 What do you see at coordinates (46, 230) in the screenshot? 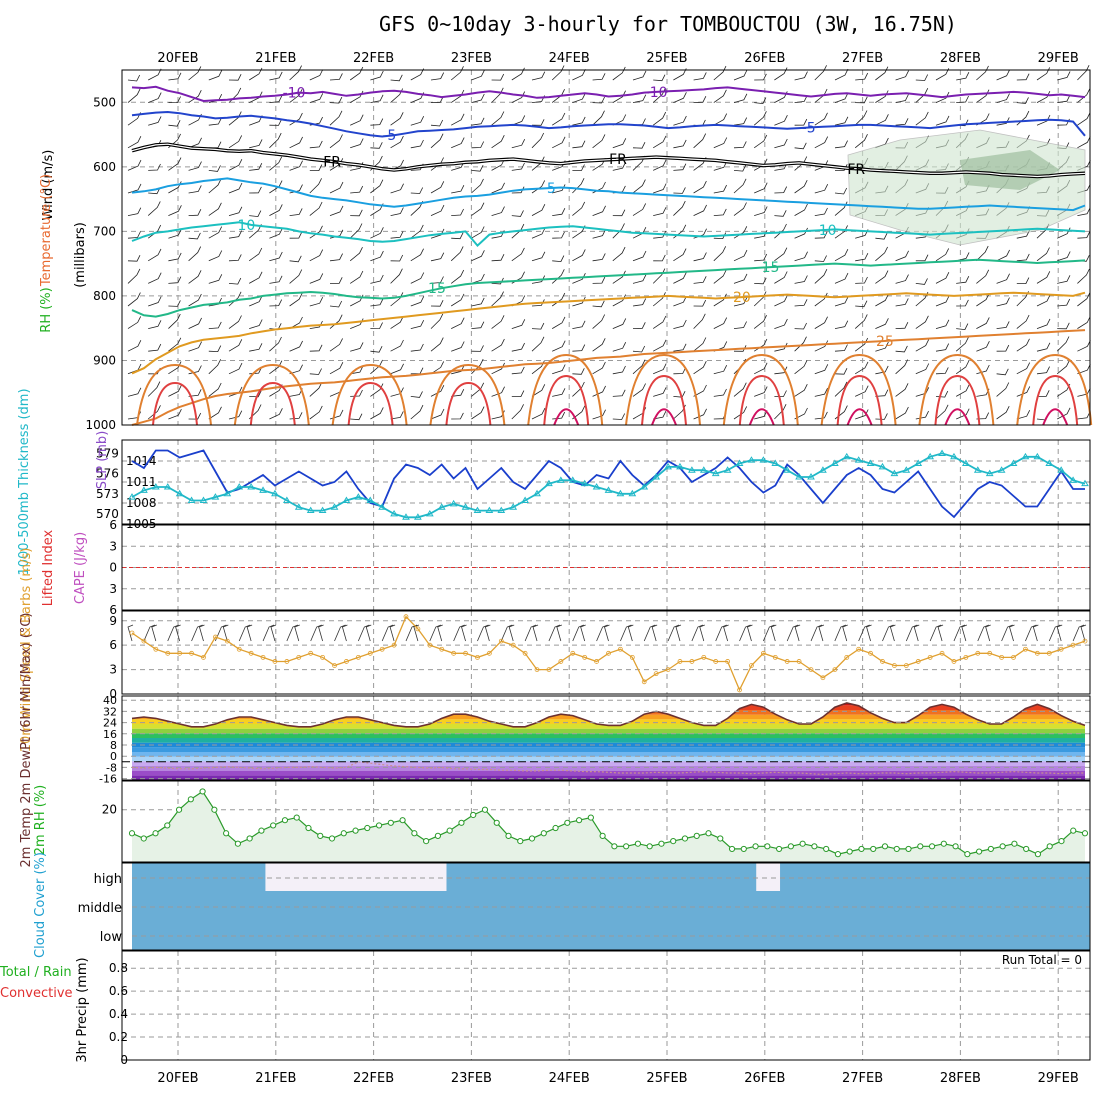
I see `temperature-axis-label: Temperature (°C)` at bounding box center [46, 230].